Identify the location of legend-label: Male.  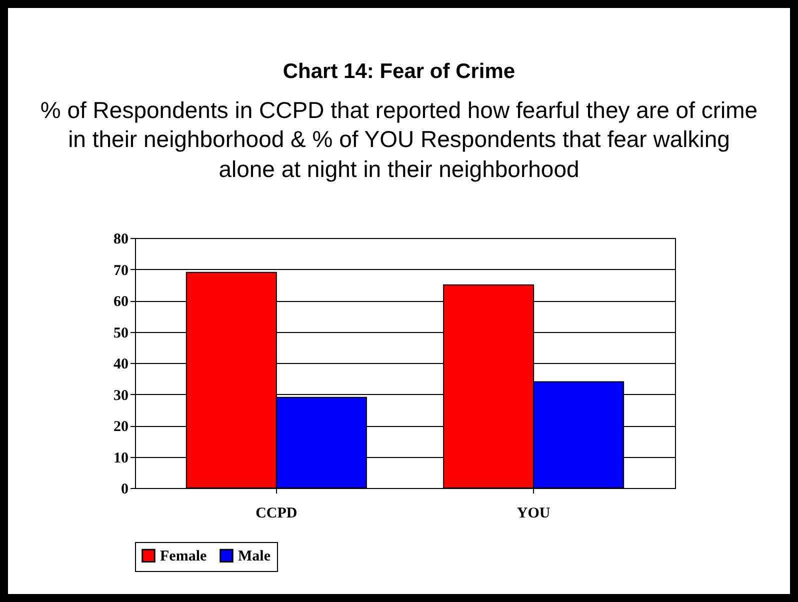
(254, 556).